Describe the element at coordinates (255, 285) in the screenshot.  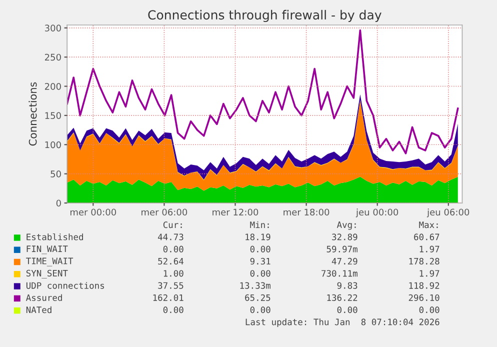
I see `text: 13.33m` at that location.